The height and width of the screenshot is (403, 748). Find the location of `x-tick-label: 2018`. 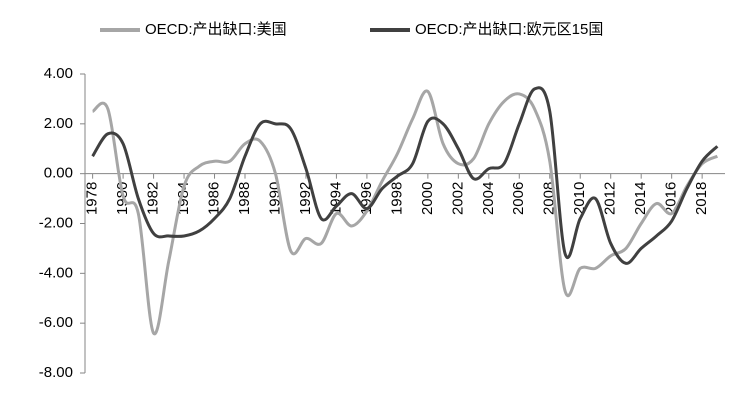

x-tick-label: 2018 is located at coordinates (701, 198).